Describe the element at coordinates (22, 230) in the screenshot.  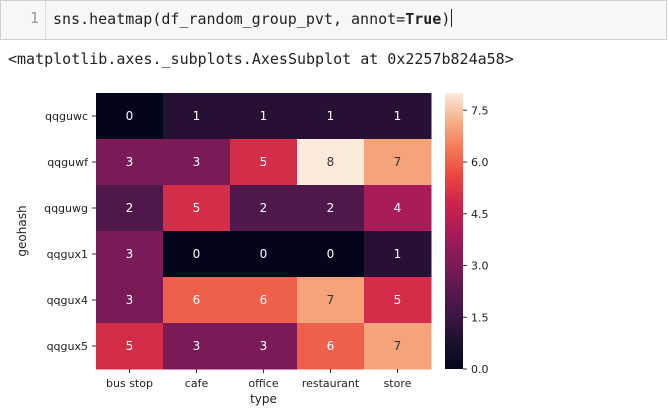
I see `y-axis-label: geohash` at that location.